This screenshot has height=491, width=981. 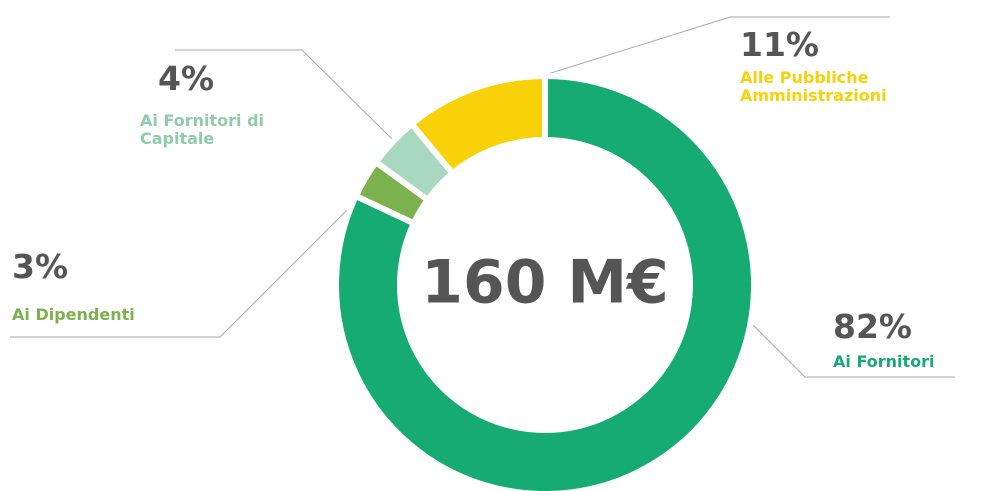 I want to click on value-label: 11%, so click(x=779, y=44).